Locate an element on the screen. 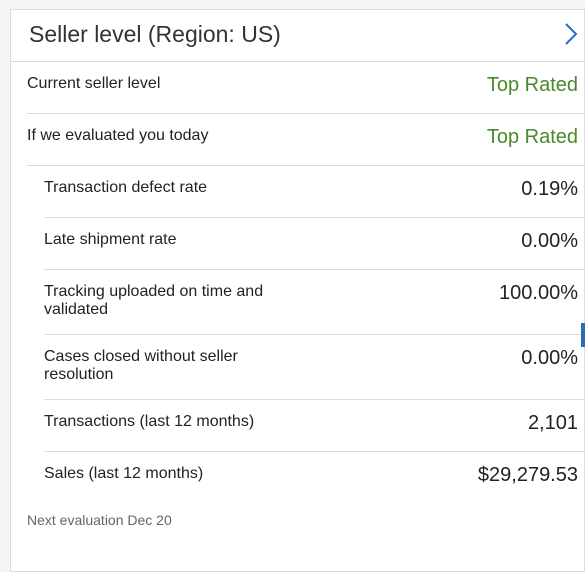 The width and height of the screenshot is (585, 572). metric-label: Transactions (last 12 months) is located at coordinates (149, 421).